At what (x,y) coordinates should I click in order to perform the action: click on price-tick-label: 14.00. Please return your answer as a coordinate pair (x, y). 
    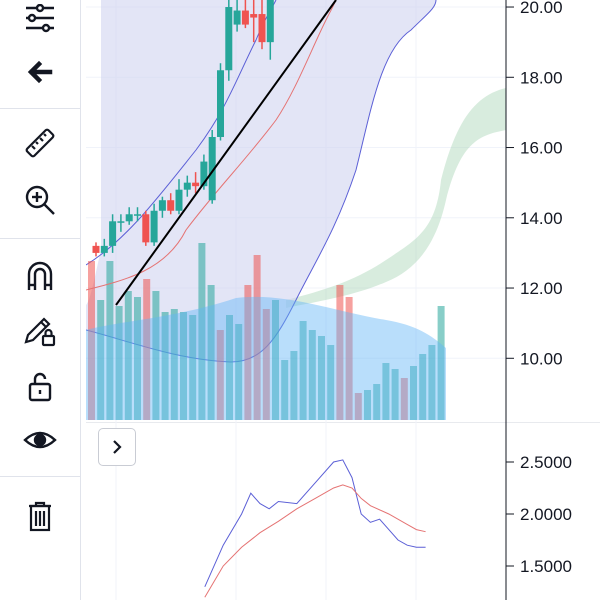
    Looking at the image, I should click on (541, 218).